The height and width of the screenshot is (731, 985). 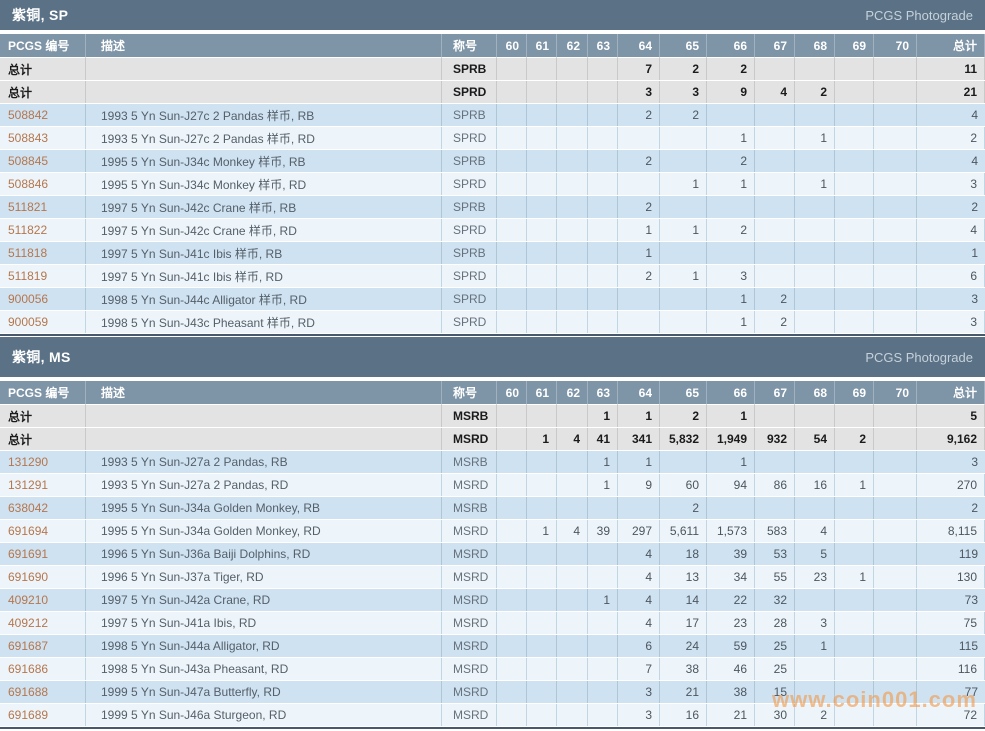 What do you see at coordinates (264, 230) in the screenshot?
I see `coin-description: 1997 5 Yn Sun-J42c Crane 样币, RD` at bounding box center [264, 230].